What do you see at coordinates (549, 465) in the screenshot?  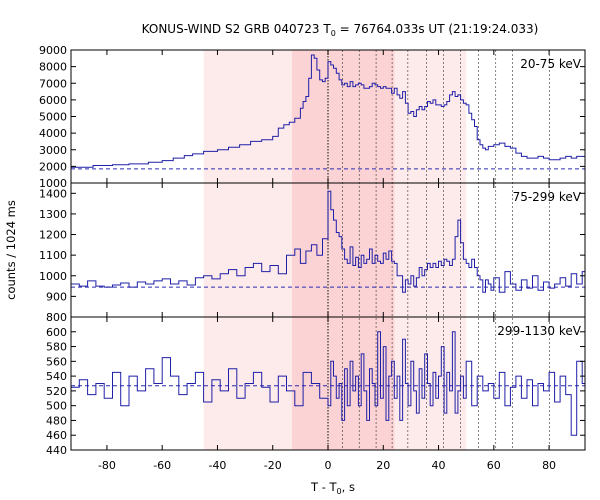 I see `x-tick-label: 80` at bounding box center [549, 465].